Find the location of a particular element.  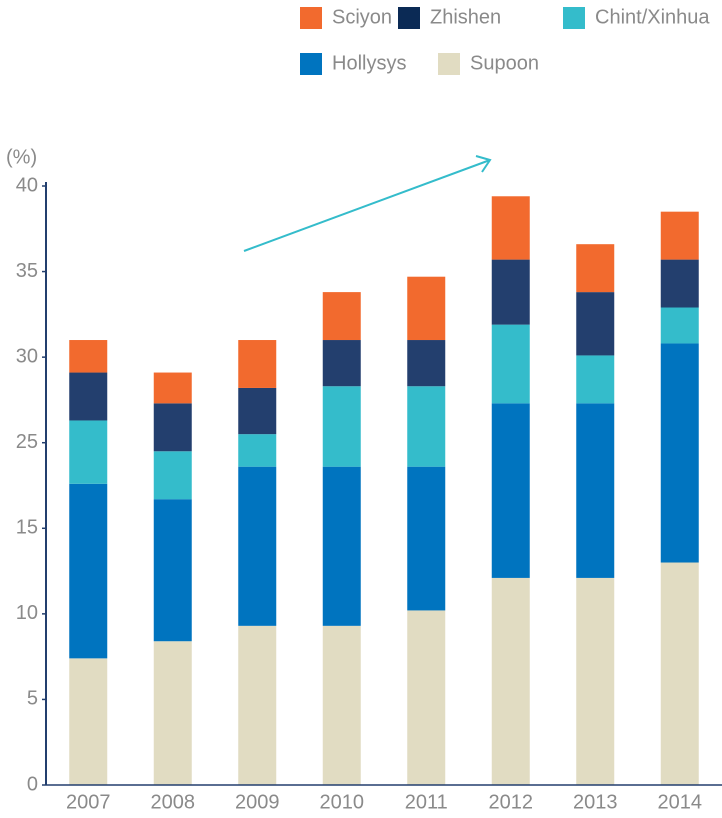

x-tick-label: 2008 is located at coordinates (173, 802).